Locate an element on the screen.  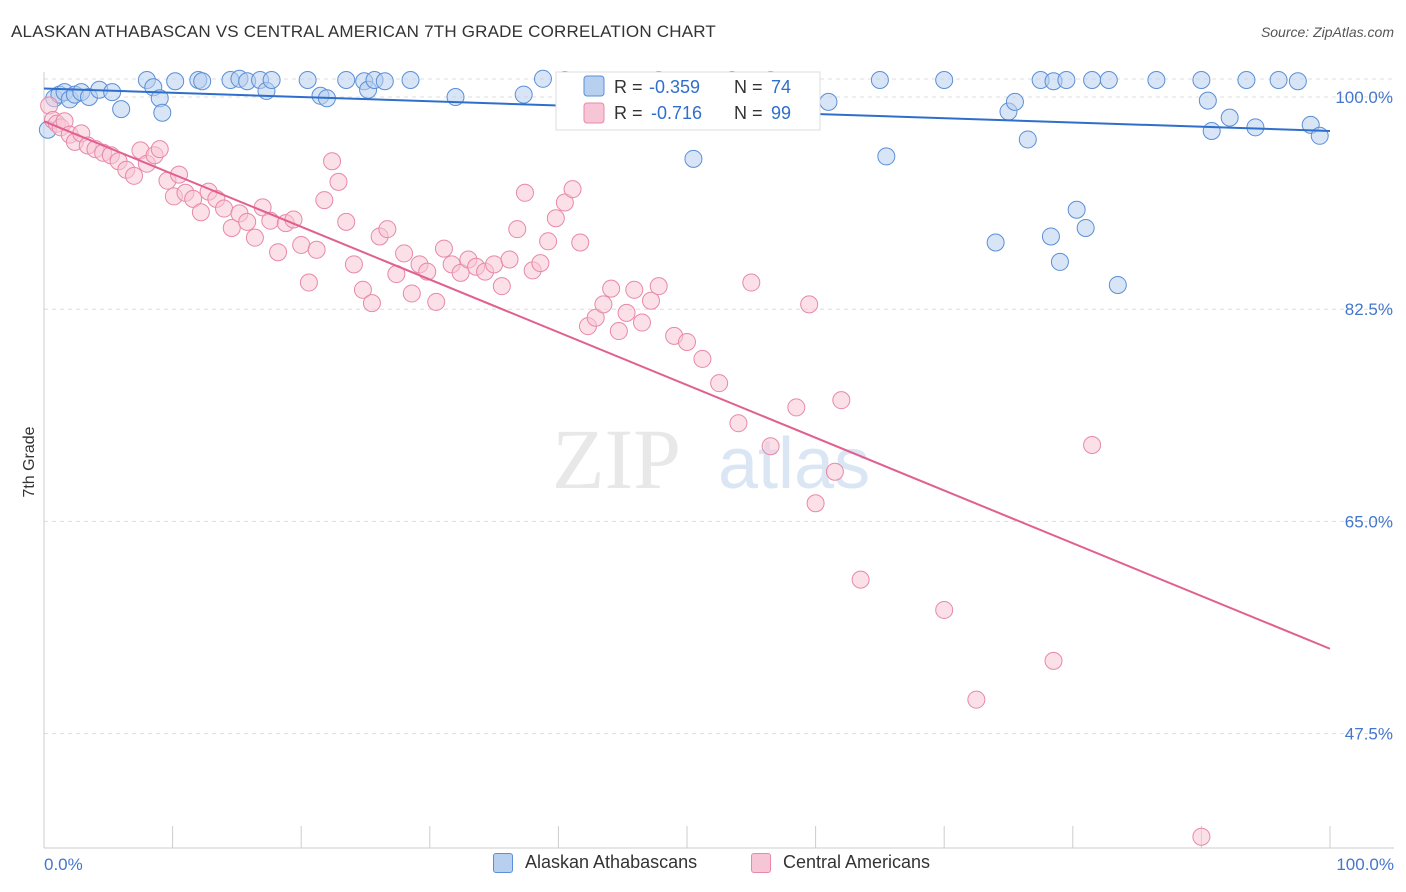
y-tick-labels: 100.0% 82.5% 65.0% 47.5% is located at coordinates (1364, 416).